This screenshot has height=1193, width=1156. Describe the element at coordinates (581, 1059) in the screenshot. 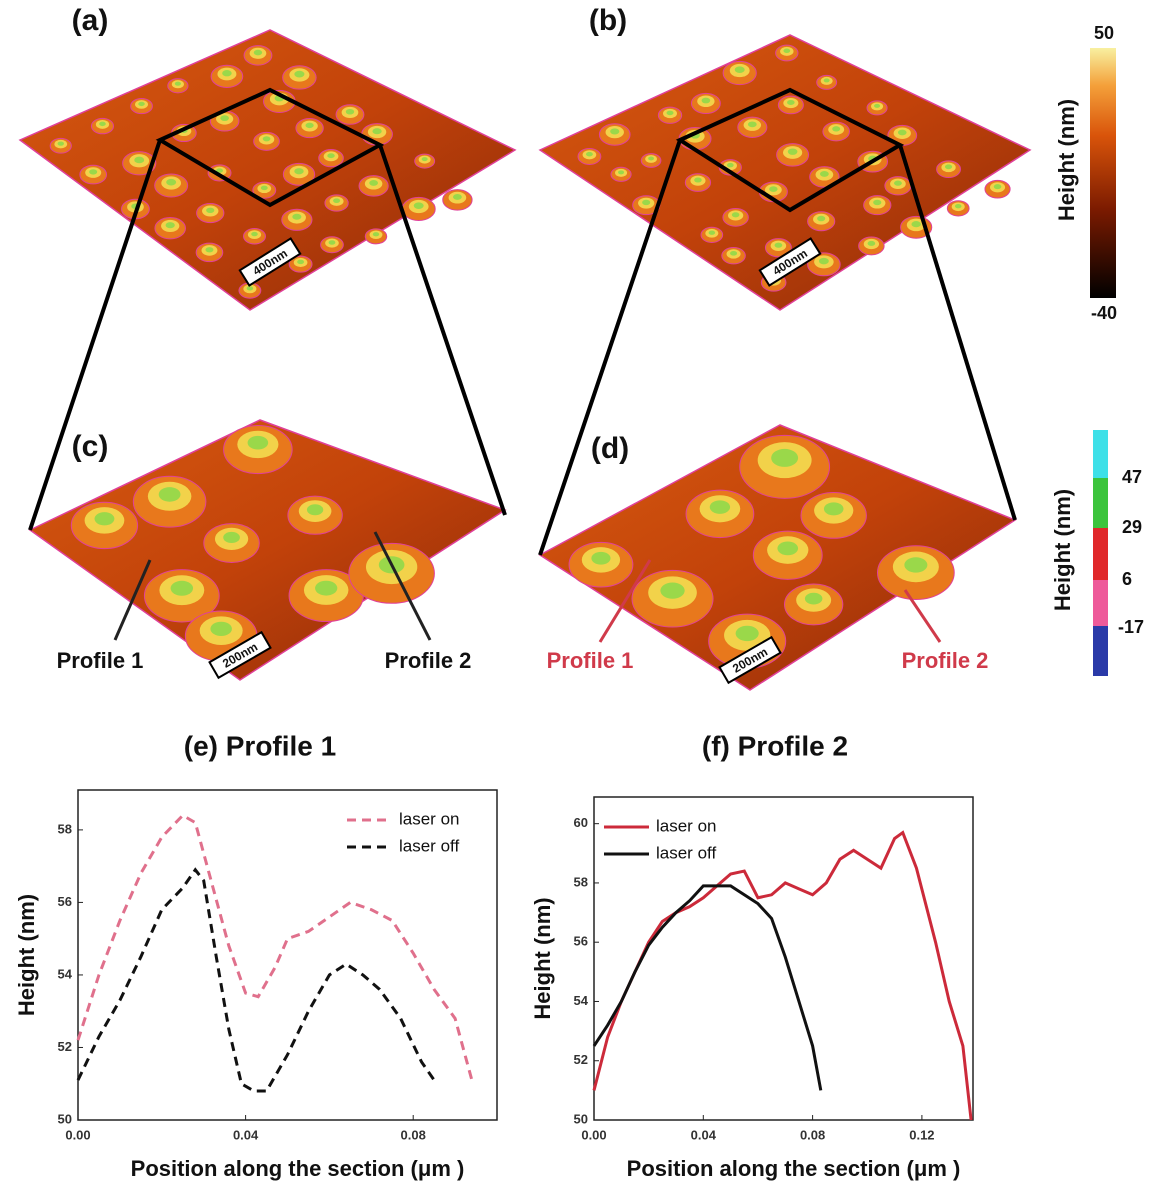

I see `y-tick-label: 52` at that location.